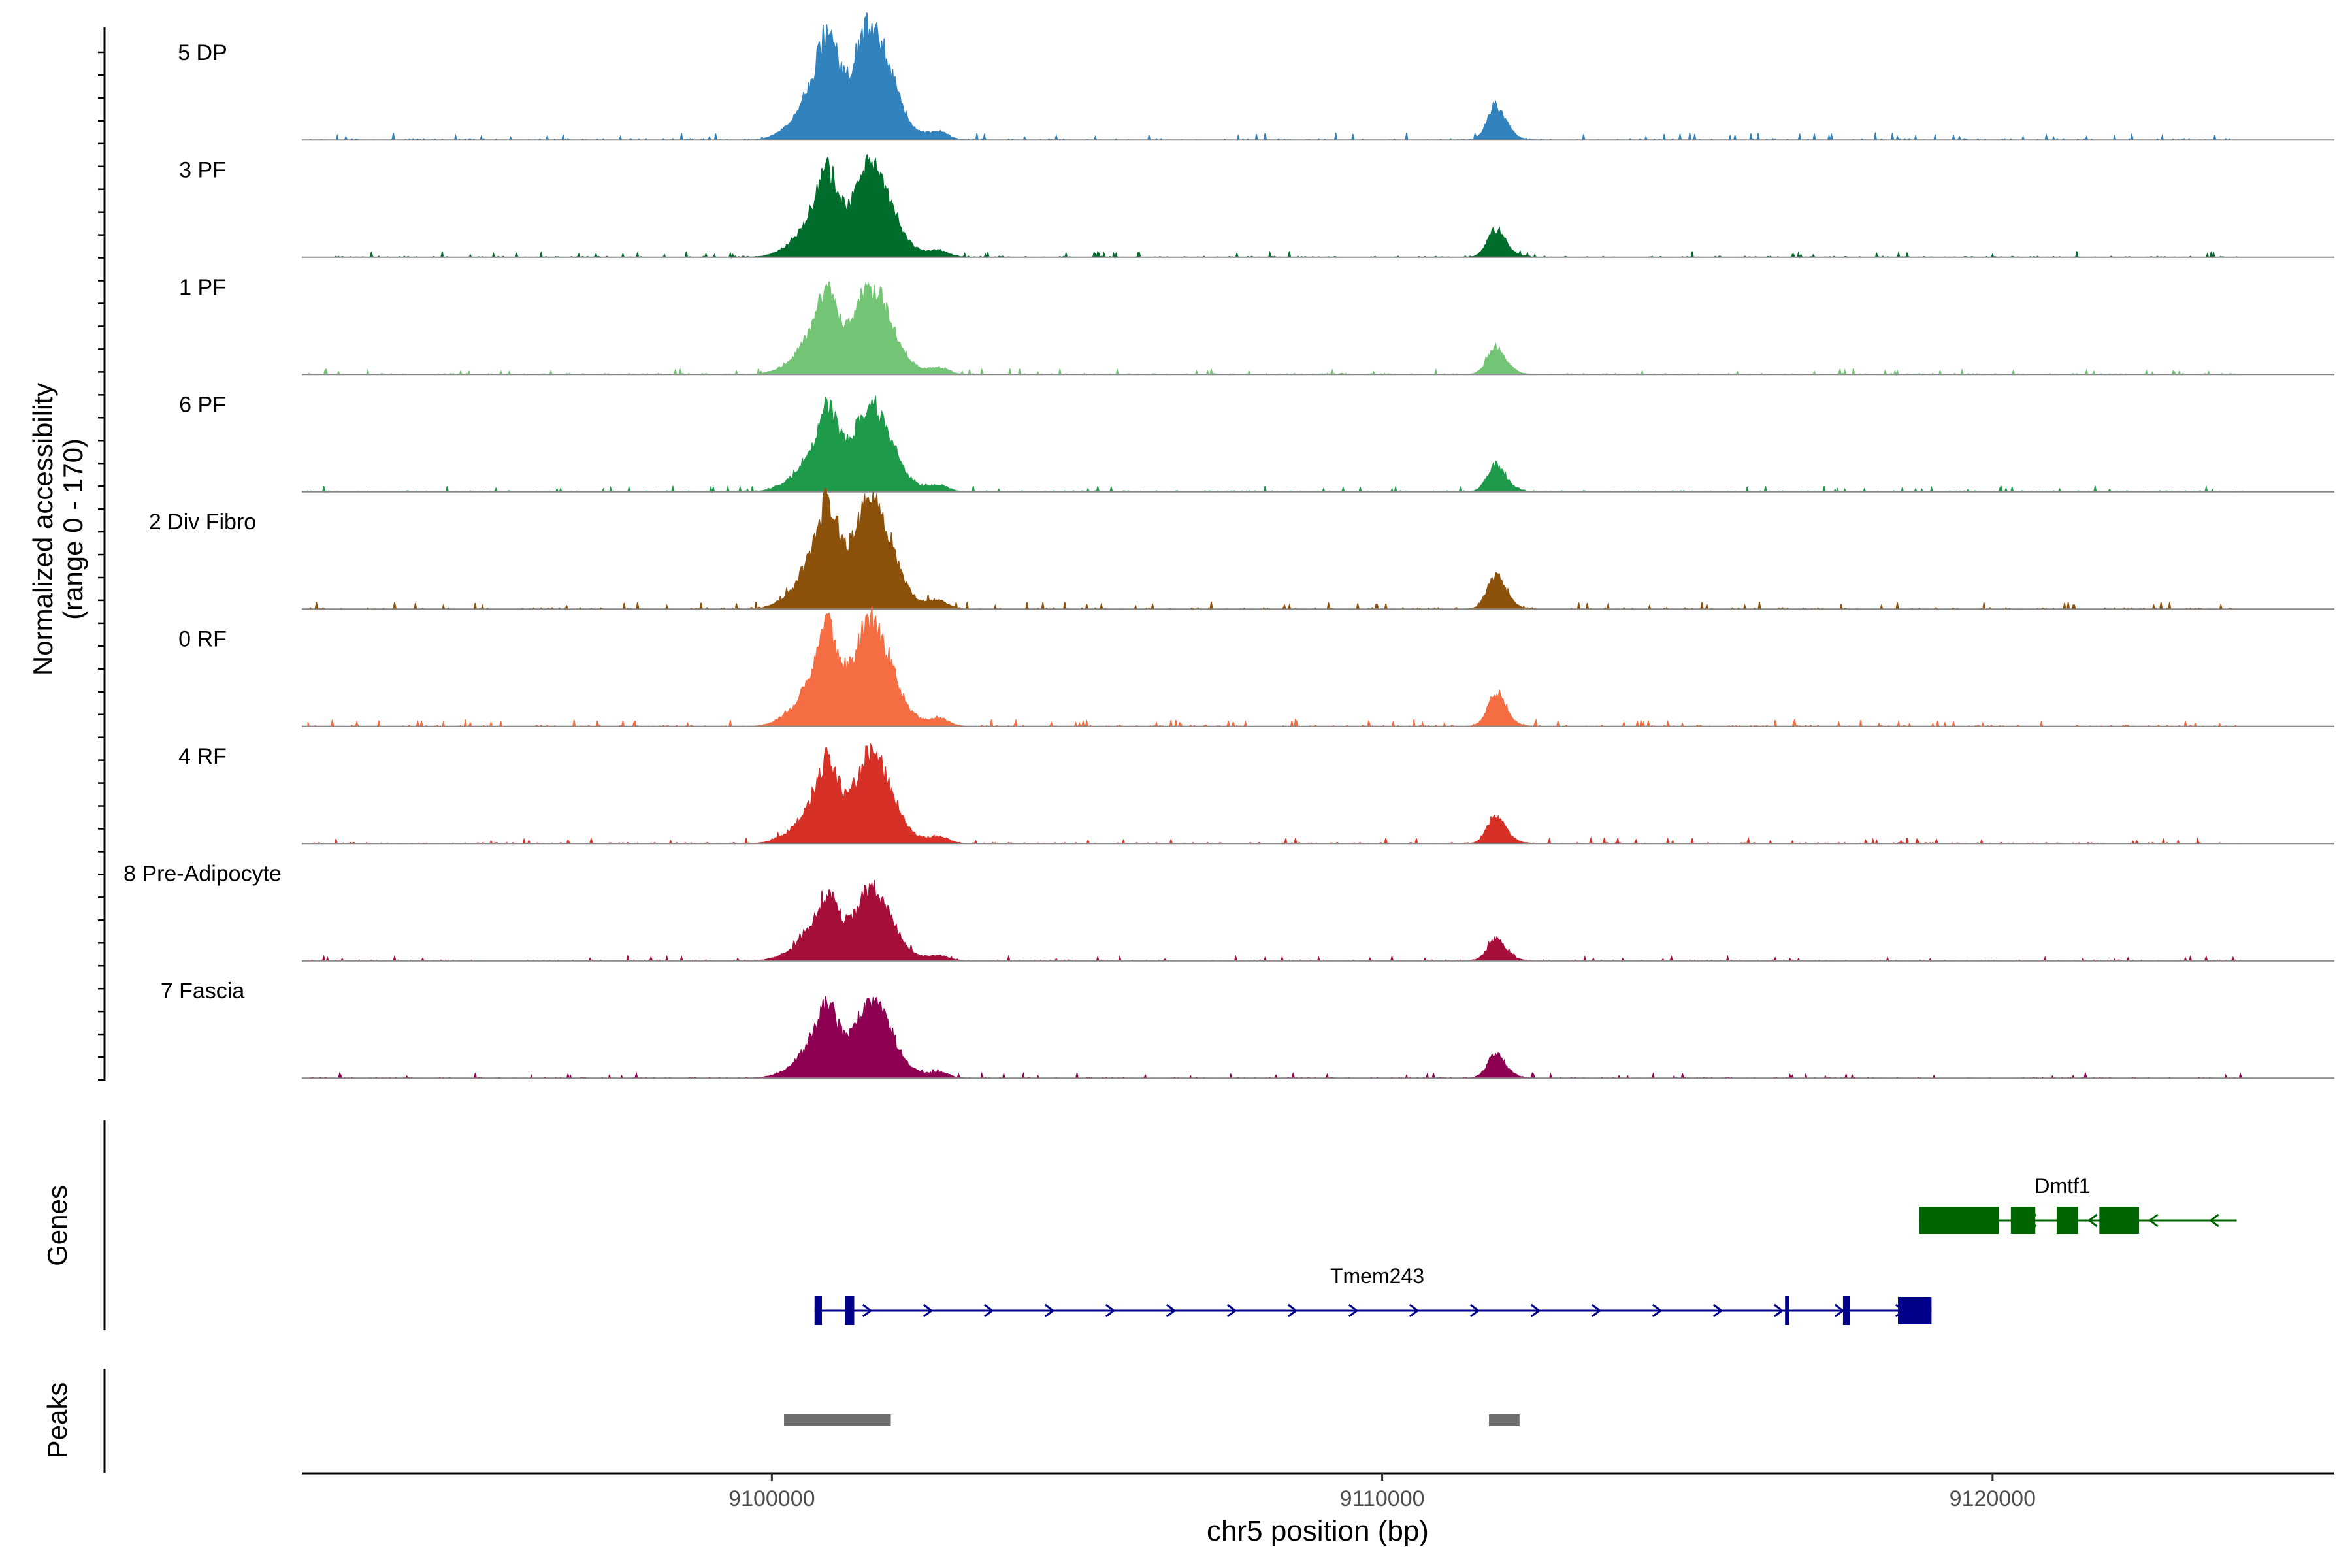 The height and width of the screenshot is (1568, 2352). I want to click on track-label: 1 PF, so click(202, 287).